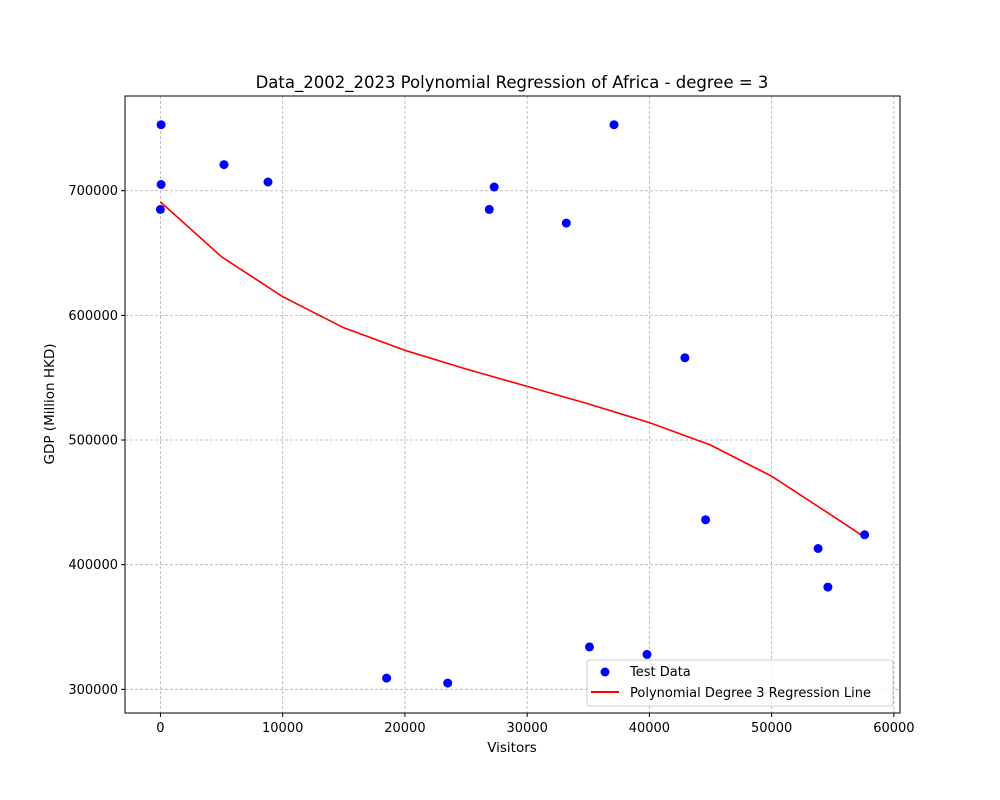  What do you see at coordinates (649, 728) in the screenshot?
I see `x-tick-label: 40000` at bounding box center [649, 728].